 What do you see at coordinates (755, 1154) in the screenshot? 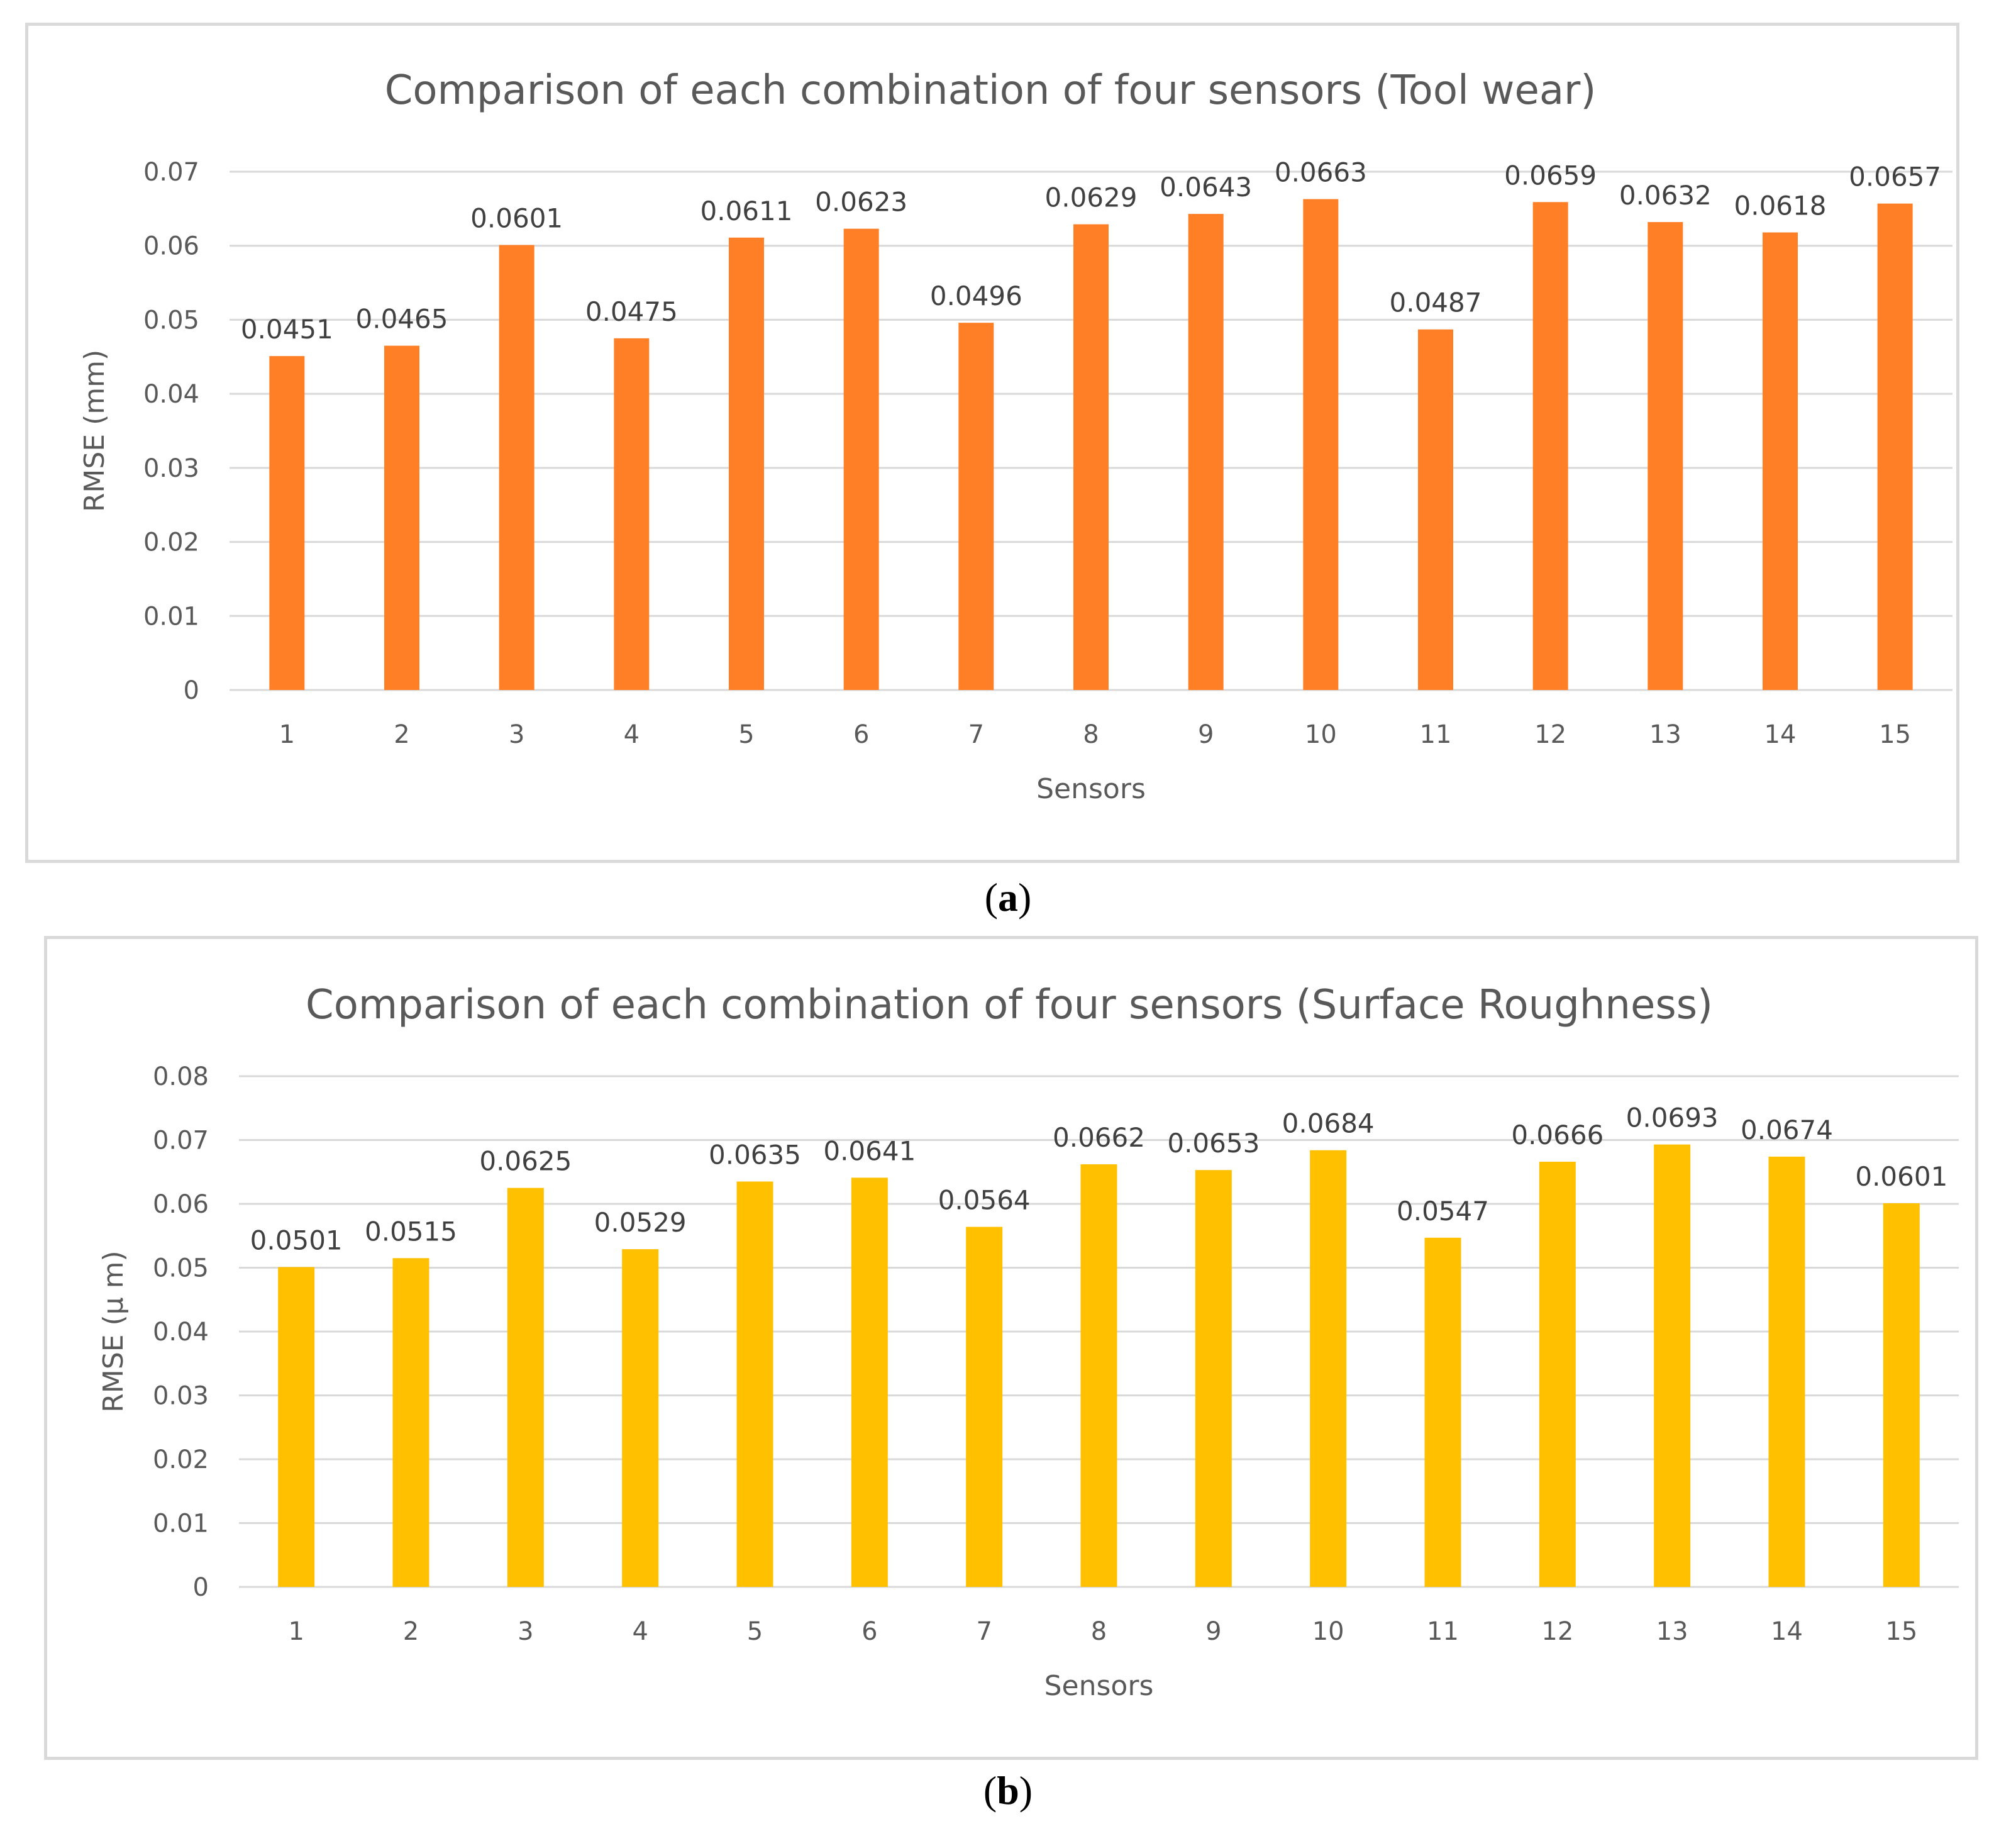
I see `data-label: 0.0635` at bounding box center [755, 1154].